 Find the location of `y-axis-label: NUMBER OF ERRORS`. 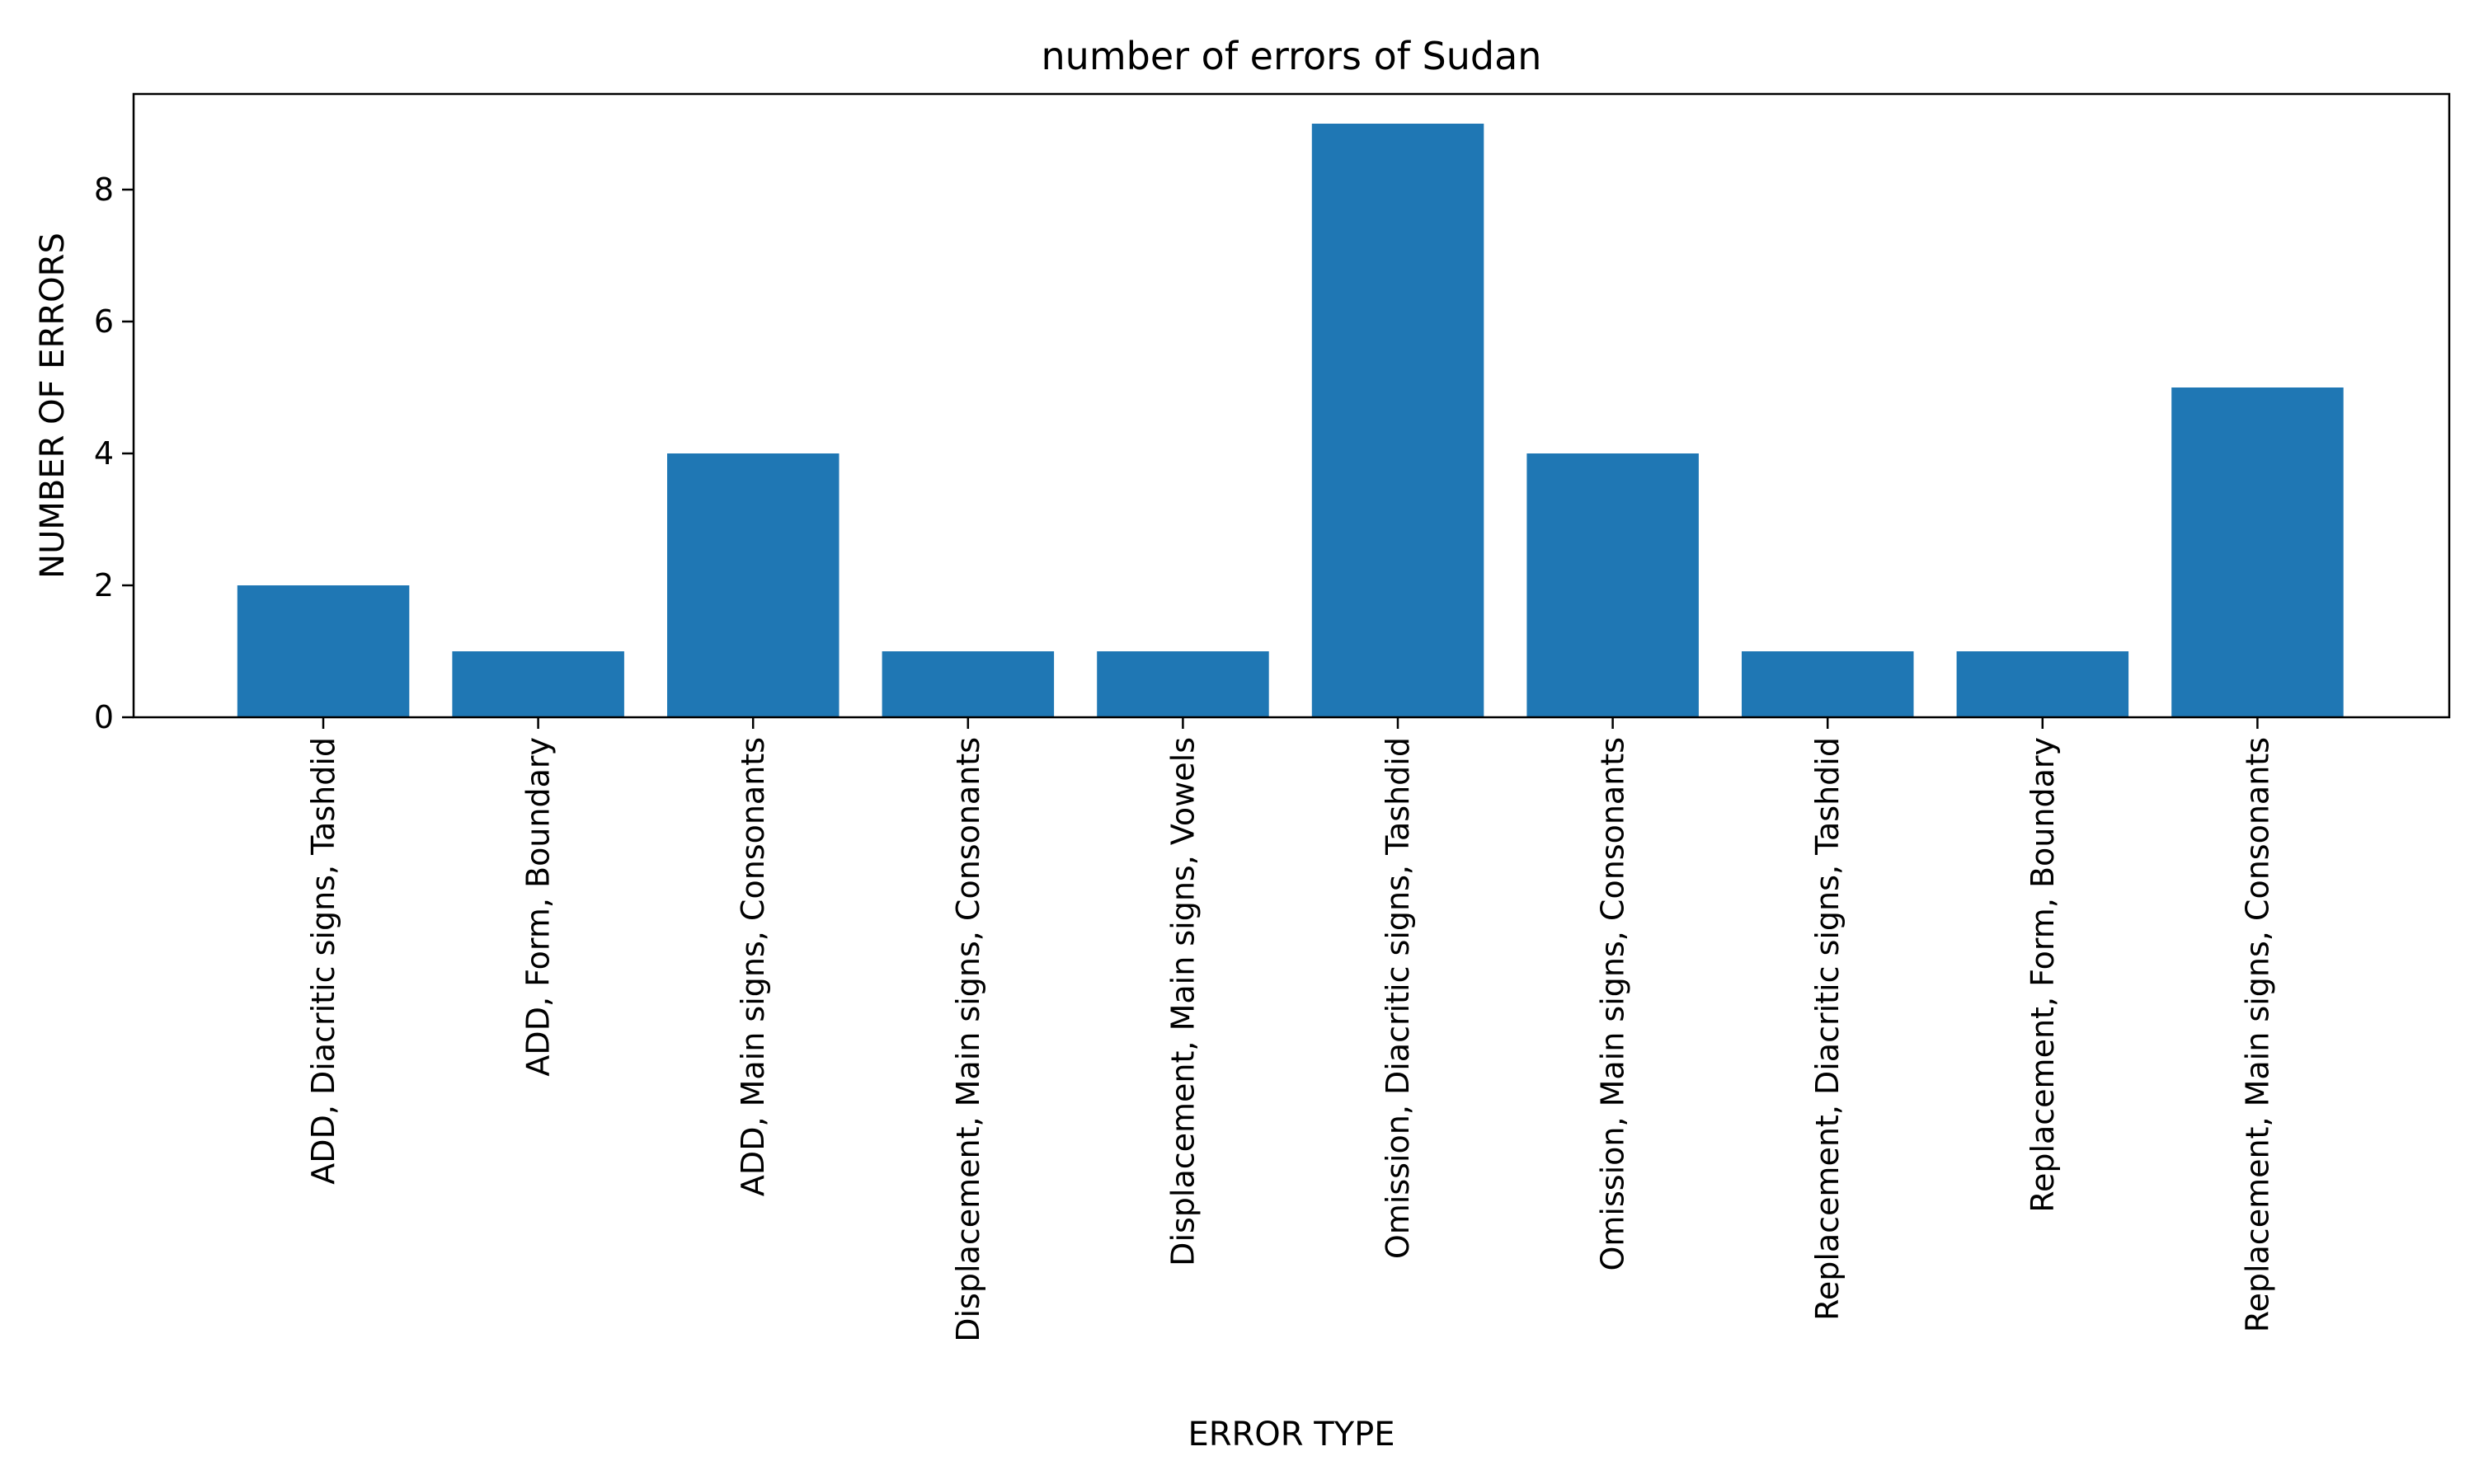

y-axis-label: NUMBER OF ERRORS is located at coordinates (53, 405).